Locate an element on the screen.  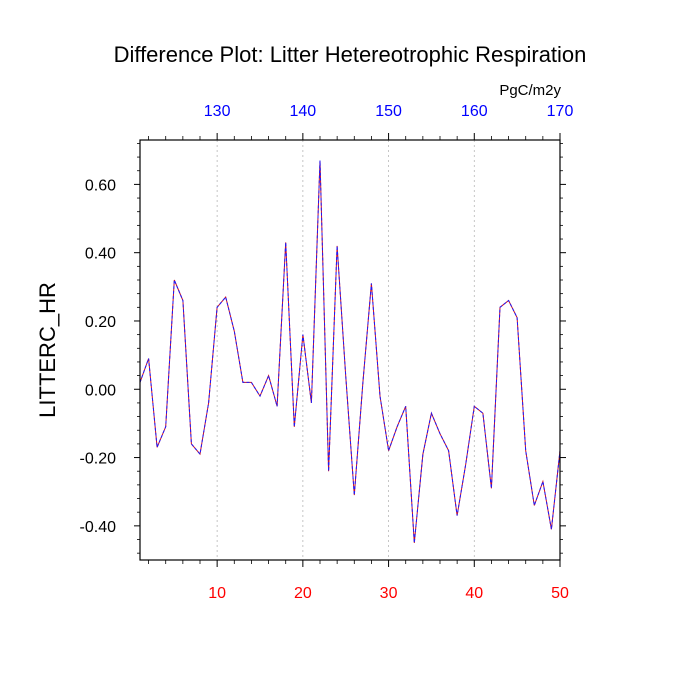
left-tick-label-3: 0.00 is located at coordinates (100, 390).